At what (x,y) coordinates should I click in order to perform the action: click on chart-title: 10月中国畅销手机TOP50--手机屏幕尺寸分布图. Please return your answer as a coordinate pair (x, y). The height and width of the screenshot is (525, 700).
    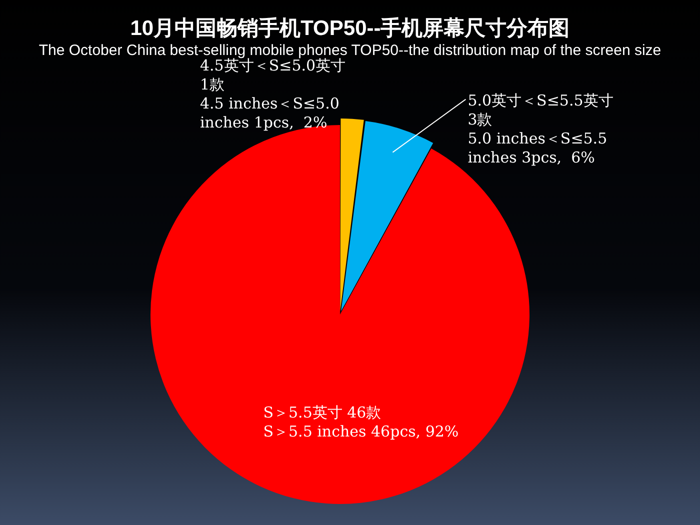
    Looking at the image, I should click on (350, 29).